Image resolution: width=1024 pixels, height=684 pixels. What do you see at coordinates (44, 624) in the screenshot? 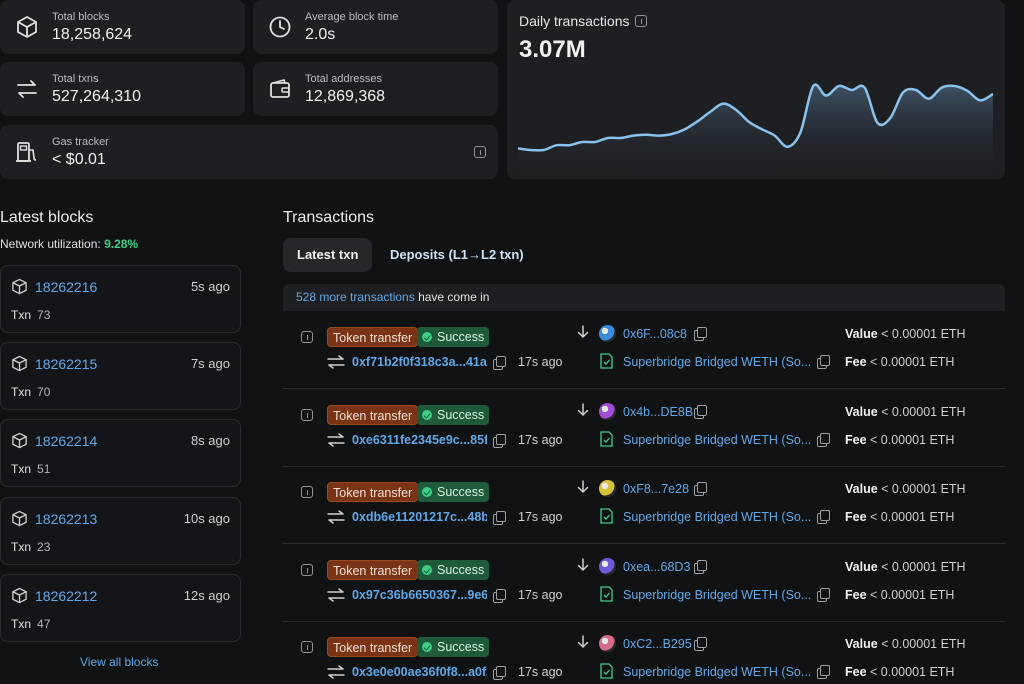
I see `txn-value: 47` at bounding box center [44, 624].